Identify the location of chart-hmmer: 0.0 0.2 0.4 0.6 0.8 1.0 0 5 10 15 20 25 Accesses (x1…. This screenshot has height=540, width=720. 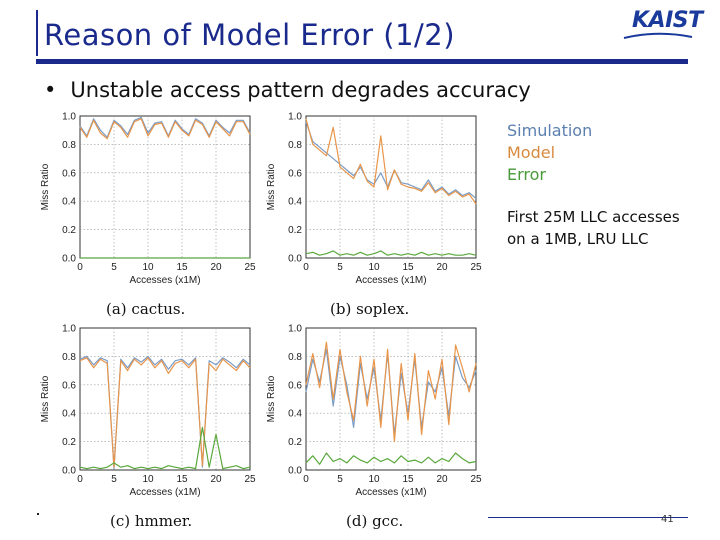
(148, 411).